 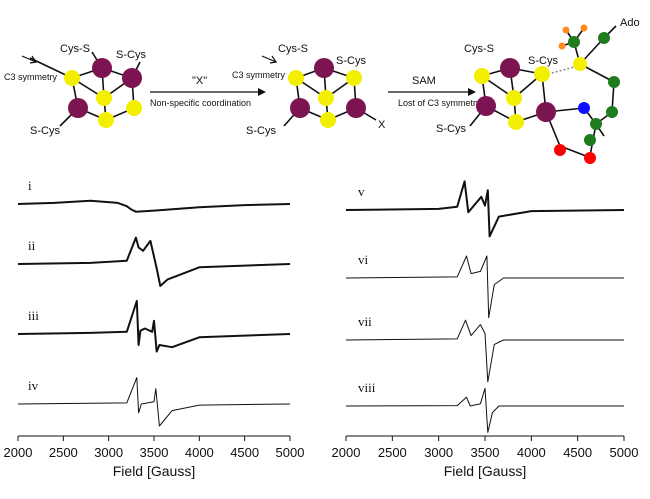 I want to click on cluster-1: Cys-S S-Cys S-Cys C3 symmetry, so click(x=75, y=90).